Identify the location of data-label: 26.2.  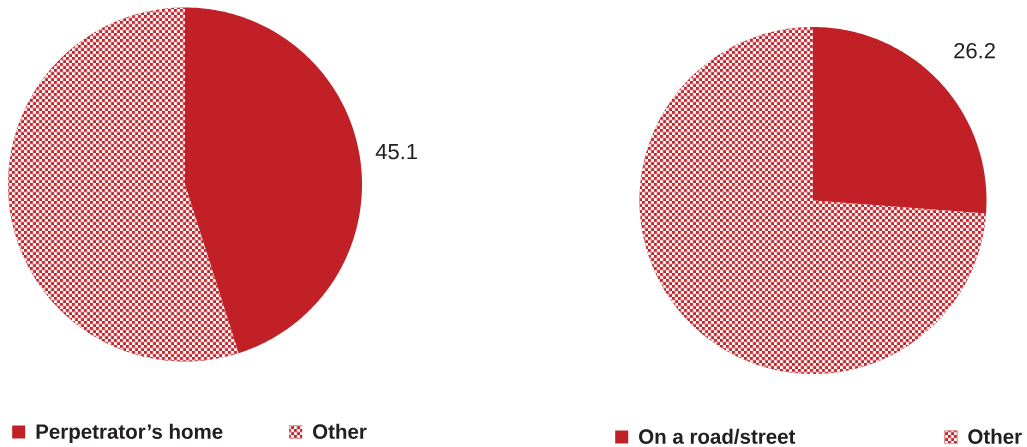
(974, 50).